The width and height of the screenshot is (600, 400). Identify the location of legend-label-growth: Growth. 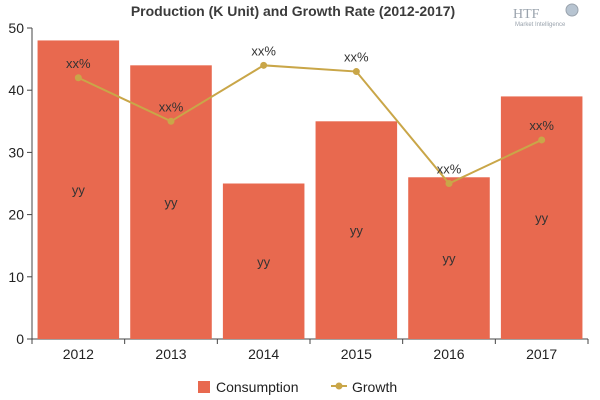
(374, 387).